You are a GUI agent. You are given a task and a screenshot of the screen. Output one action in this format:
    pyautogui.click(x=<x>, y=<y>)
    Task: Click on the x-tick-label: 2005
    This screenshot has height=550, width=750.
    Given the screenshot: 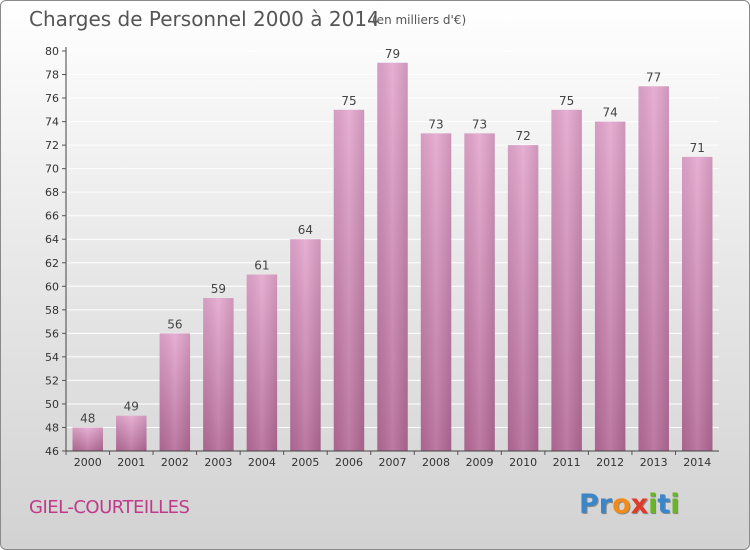 What is the action you would take?
    pyautogui.click(x=305, y=462)
    